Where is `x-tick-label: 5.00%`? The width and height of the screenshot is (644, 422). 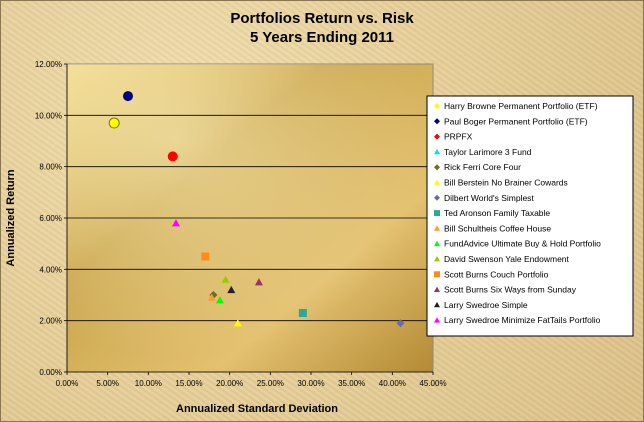 x-tick-label: 5.00% is located at coordinates (107, 383).